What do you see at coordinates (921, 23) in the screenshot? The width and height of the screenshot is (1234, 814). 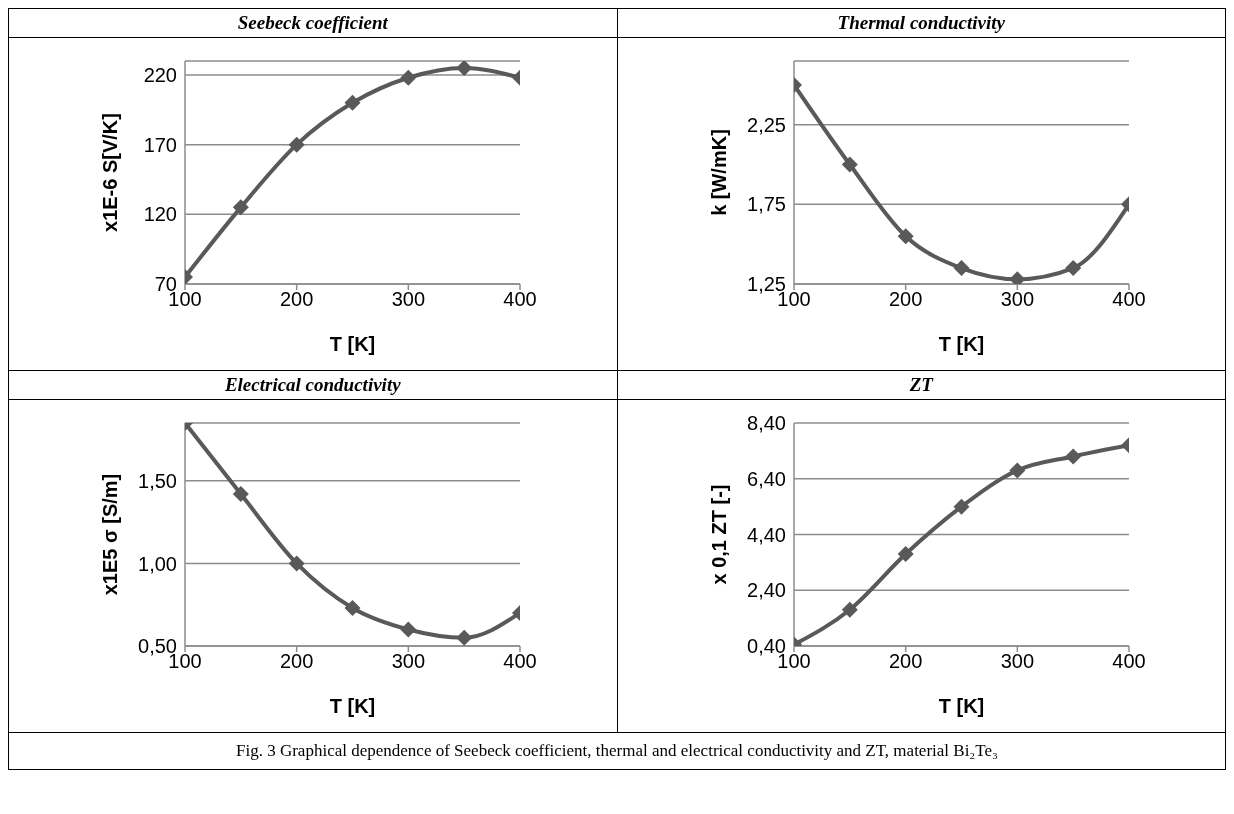 I see `chart-title: Thermal conductivity` at bounding box center [921, 23].